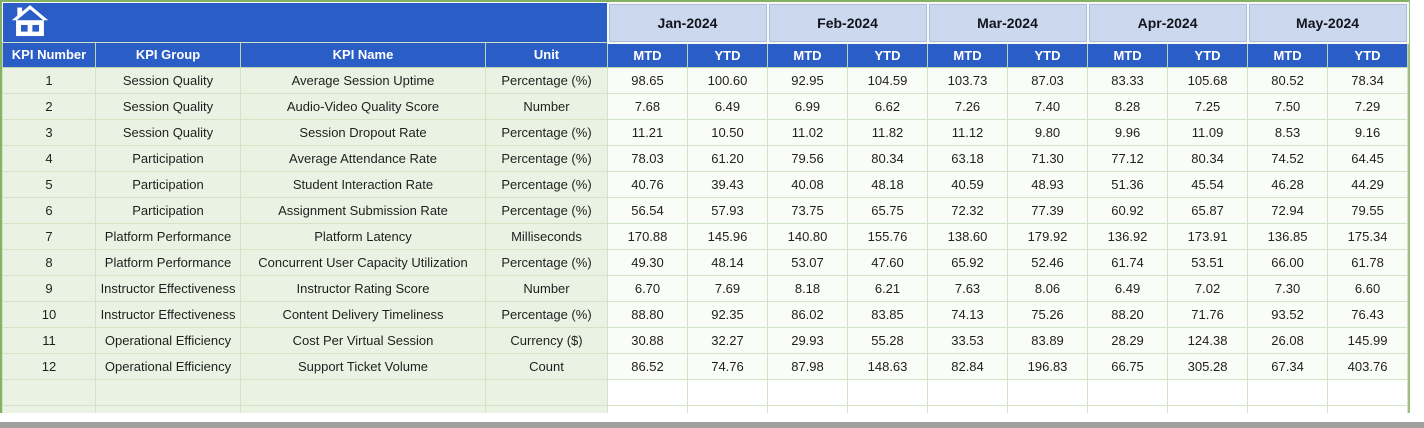 The width and height of the screenshot is (1424, 428). I want to click on value-cell: 83.33, so click(1128, 80).